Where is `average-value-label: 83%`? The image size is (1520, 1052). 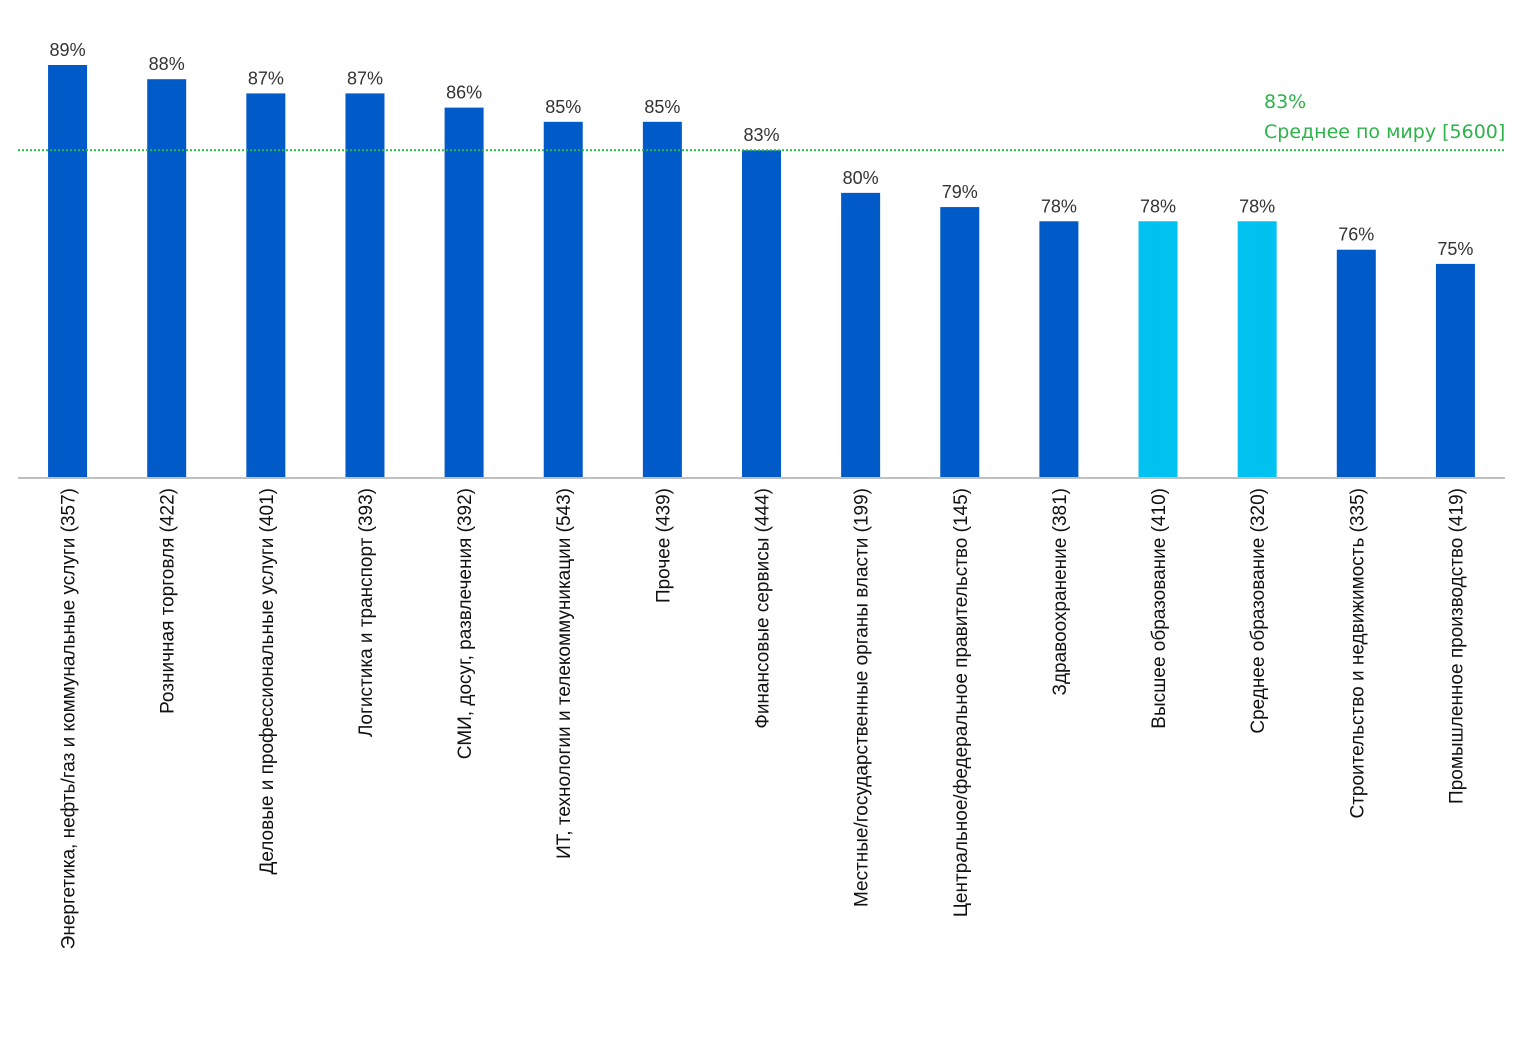 average-value-label: 83% is located at coordinates (1285, 102).